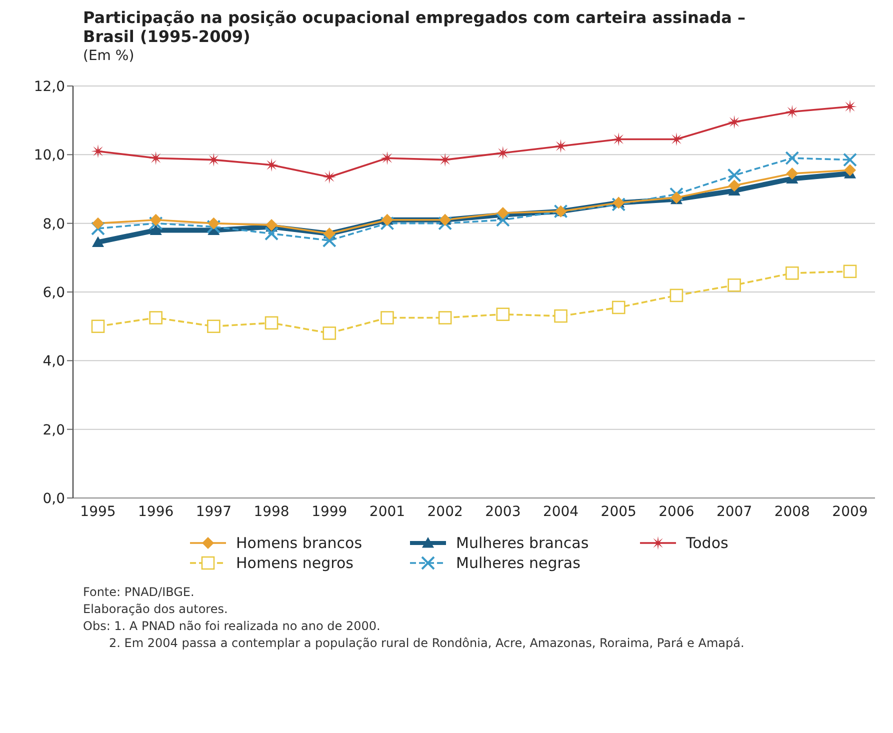 The width and height of the screenshot is (893, 733). What do you see at coordinates (53, 362) in the screenshot?
I see `y-tick-label: 4,0` at bounding box center [53, 362].